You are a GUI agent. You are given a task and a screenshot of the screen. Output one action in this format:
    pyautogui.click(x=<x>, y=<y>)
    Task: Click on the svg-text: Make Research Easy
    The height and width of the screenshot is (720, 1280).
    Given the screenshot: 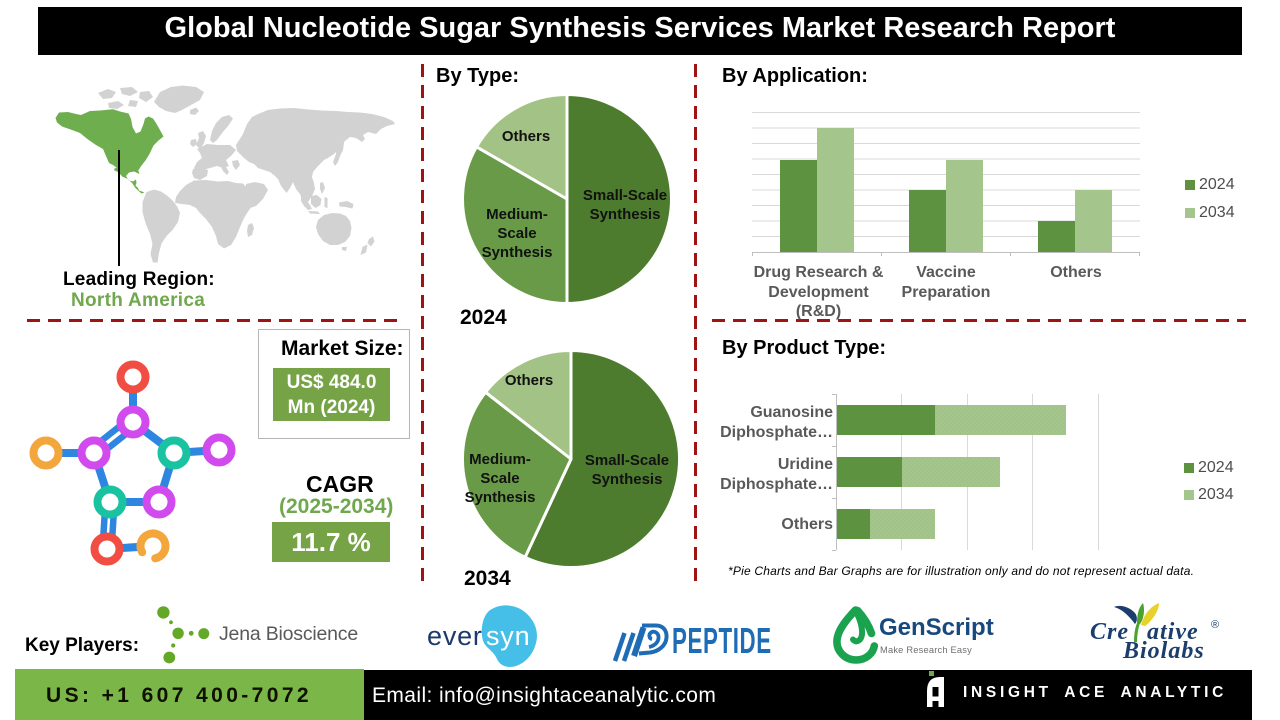 What is the action you would take?
    pyautogui.click(x=926, y=650)
    